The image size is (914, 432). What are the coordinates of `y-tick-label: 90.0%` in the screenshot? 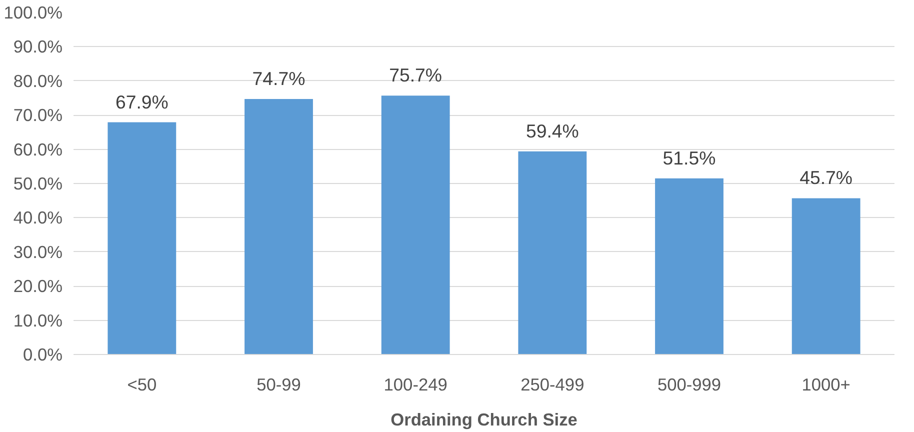 It's located at (38, 46).